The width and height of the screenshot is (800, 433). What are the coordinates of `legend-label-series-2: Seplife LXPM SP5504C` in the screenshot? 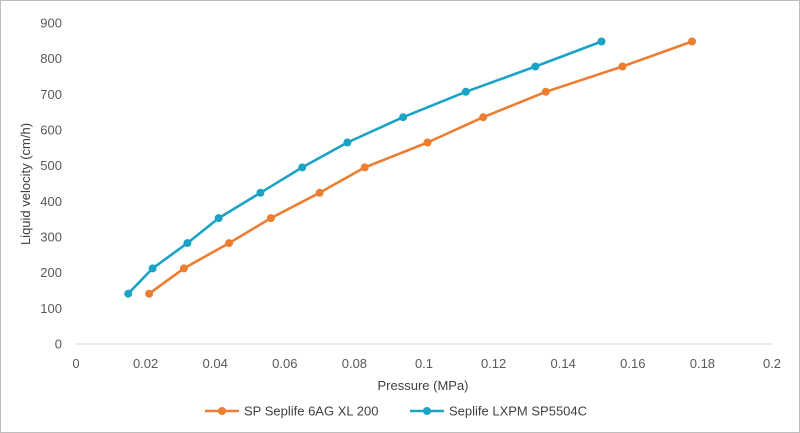 It's located at (518, 411).